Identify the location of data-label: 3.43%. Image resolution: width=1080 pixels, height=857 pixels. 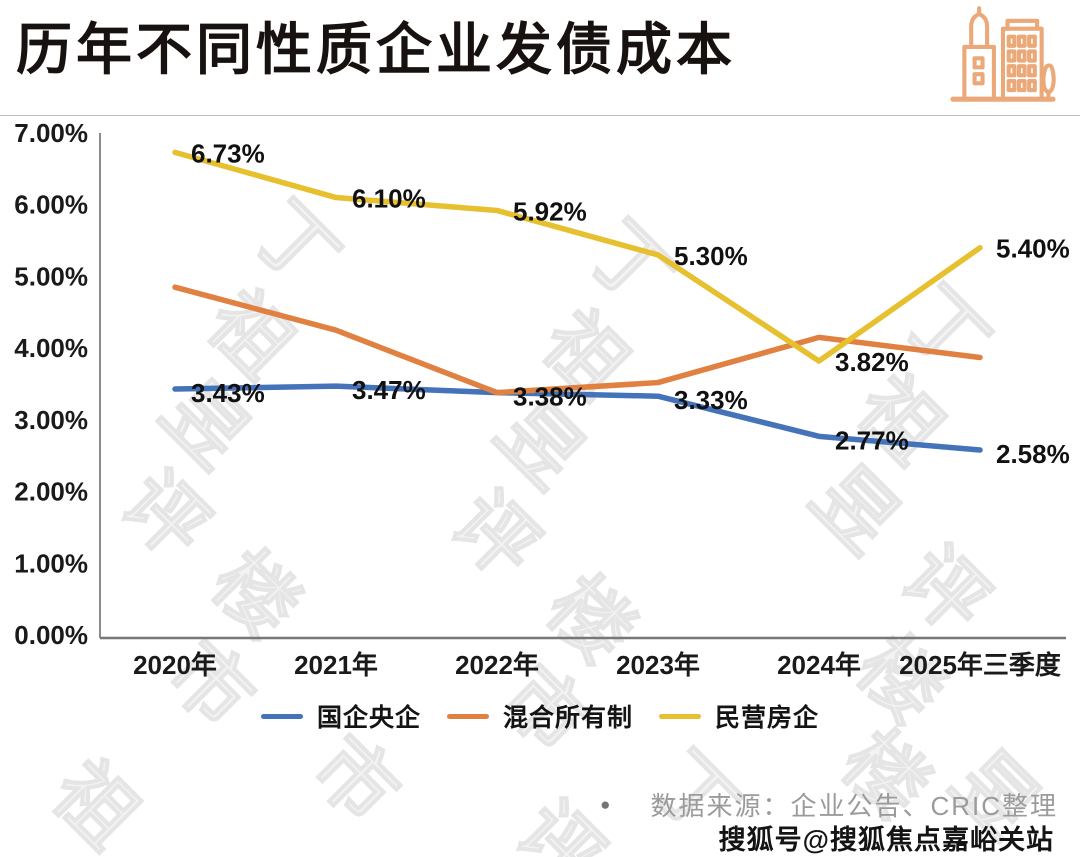
(228, 393).